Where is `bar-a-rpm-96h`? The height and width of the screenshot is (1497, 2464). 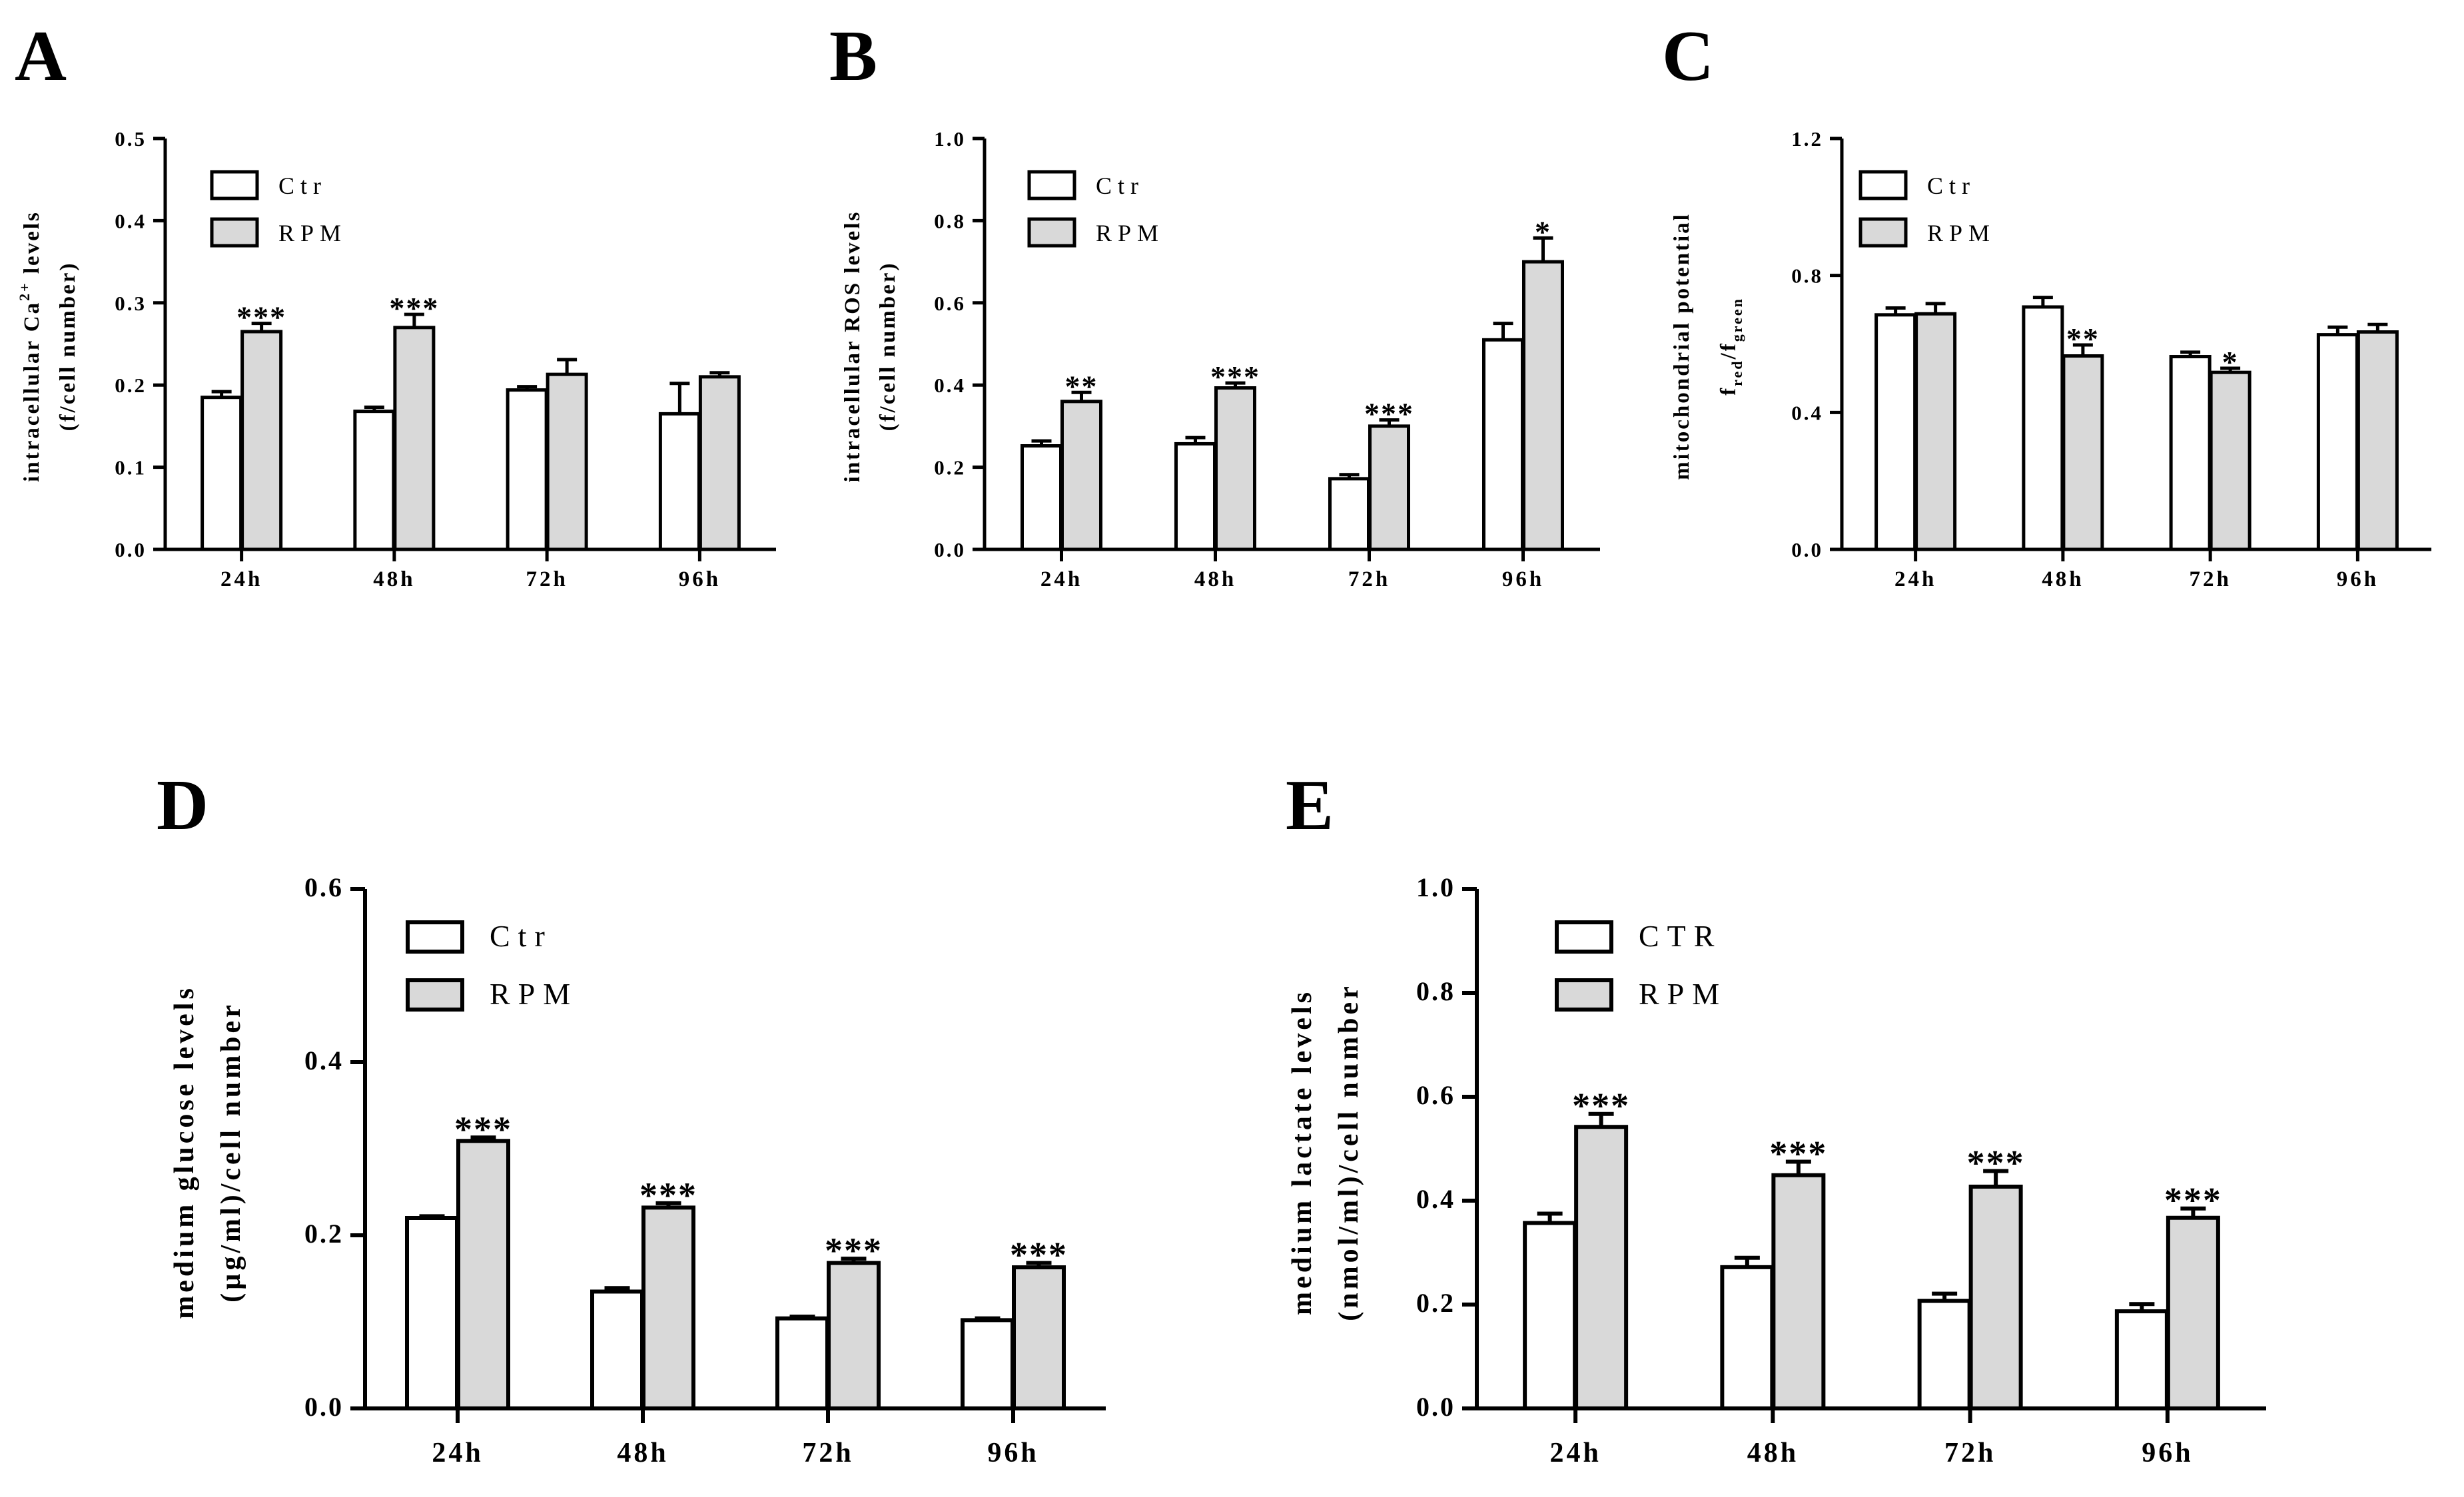
bar-a-rpm-96h is located at coordinates (719, 463).